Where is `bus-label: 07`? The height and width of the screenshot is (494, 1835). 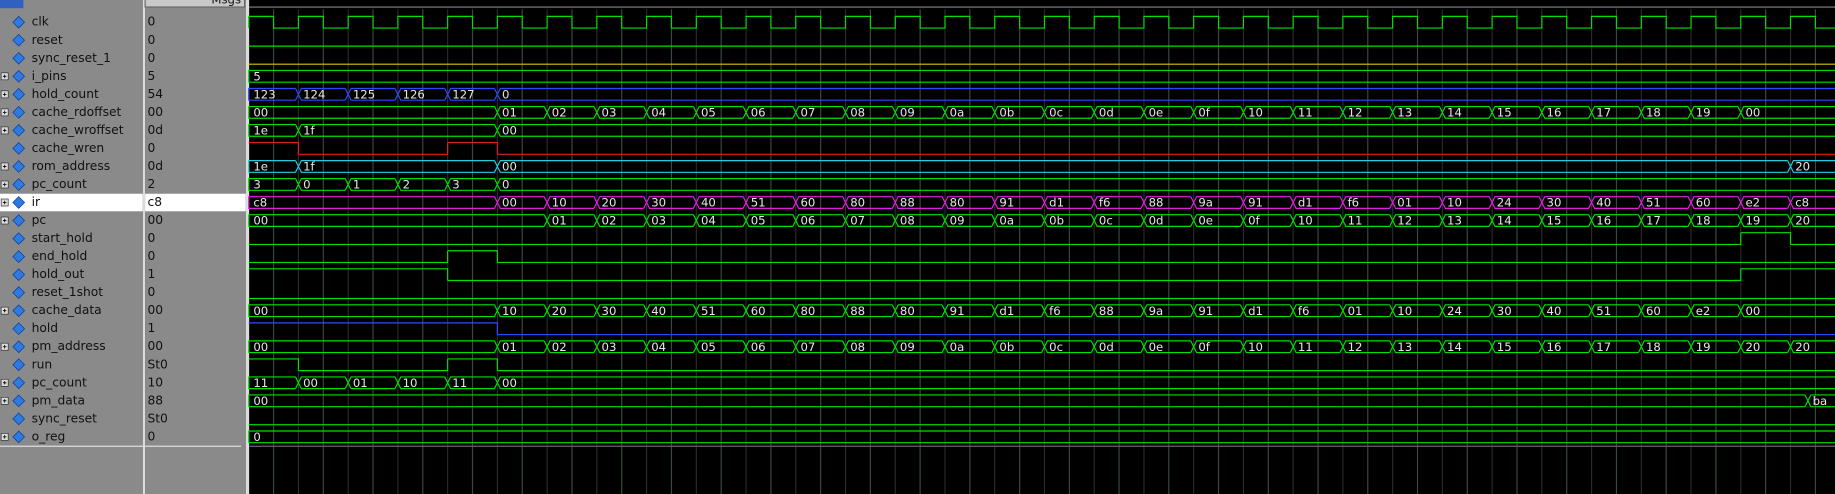 bus-label: 07 is located at coordinates (807, 347).